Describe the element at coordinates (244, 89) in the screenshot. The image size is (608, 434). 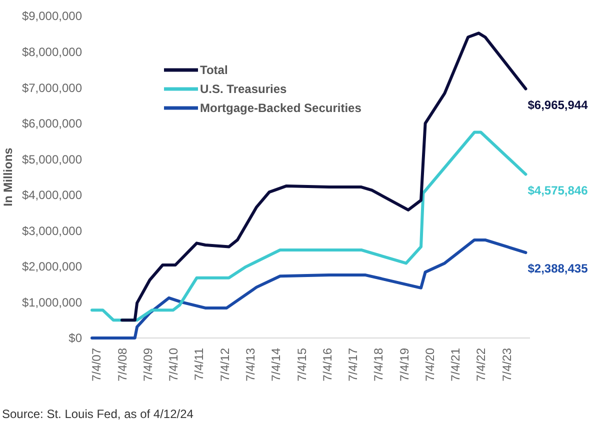
I see `legend-label: U.S. Treasuries` at that location.